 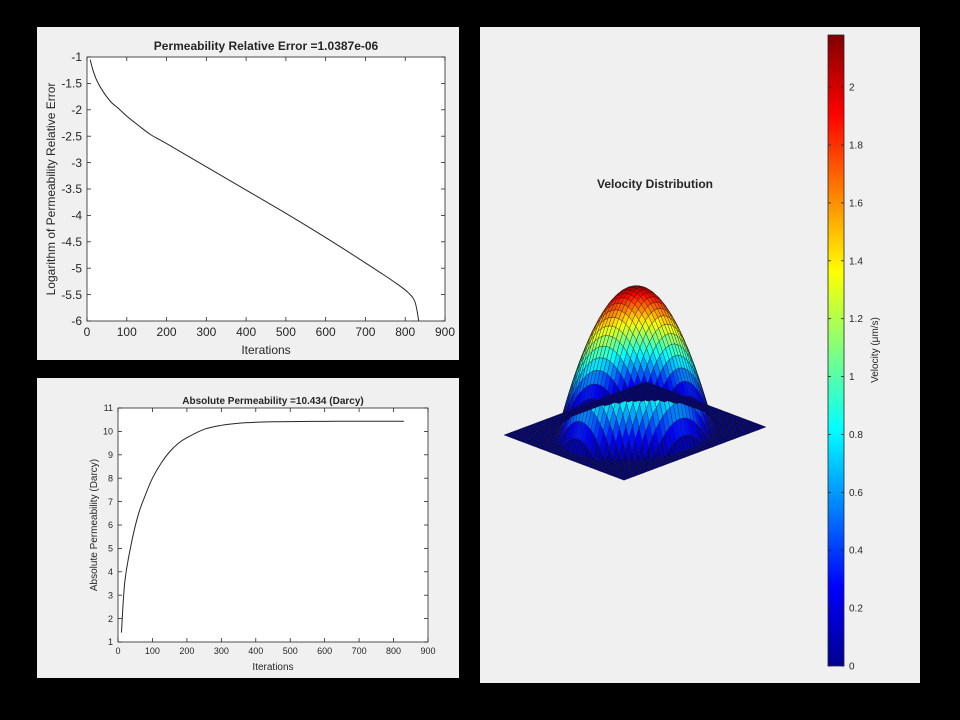 I want to click on permeability-series-line, so click(x=262, y=526).